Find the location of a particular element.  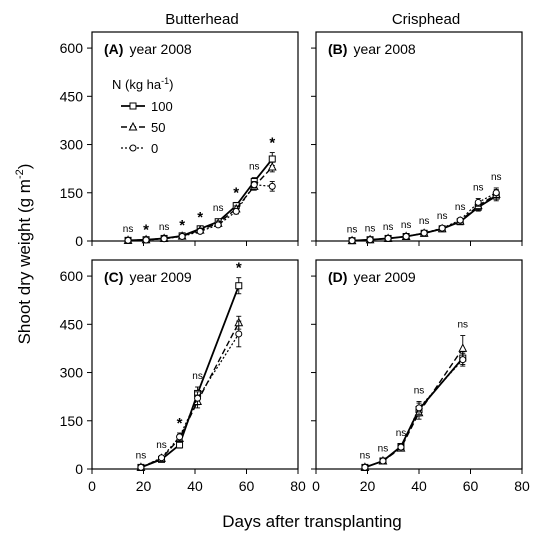

legend-label-50: 50 is located at coordinates (158, 127).